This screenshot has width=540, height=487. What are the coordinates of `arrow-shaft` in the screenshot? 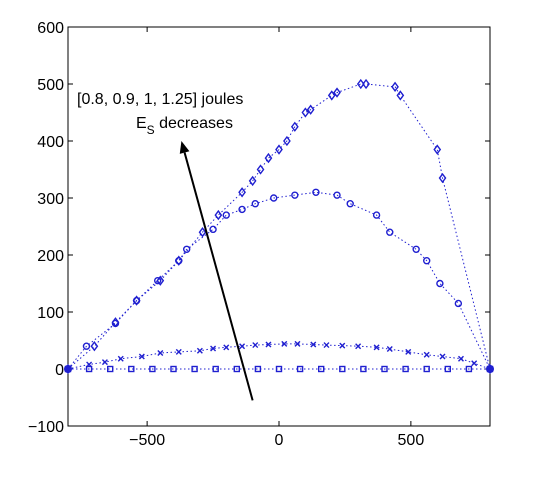 It's located at (218, 276).